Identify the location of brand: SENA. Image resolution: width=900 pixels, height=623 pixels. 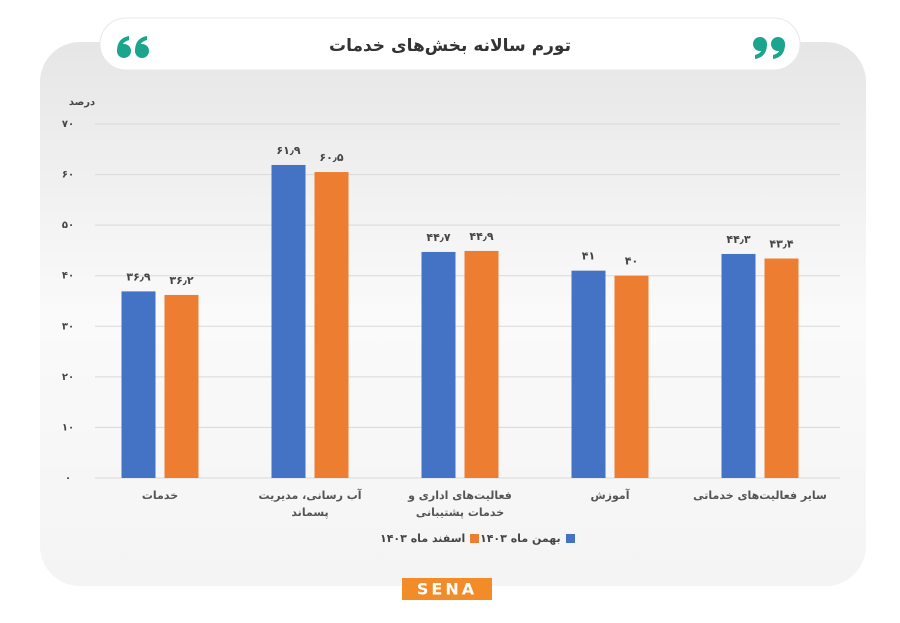
(447, 589).